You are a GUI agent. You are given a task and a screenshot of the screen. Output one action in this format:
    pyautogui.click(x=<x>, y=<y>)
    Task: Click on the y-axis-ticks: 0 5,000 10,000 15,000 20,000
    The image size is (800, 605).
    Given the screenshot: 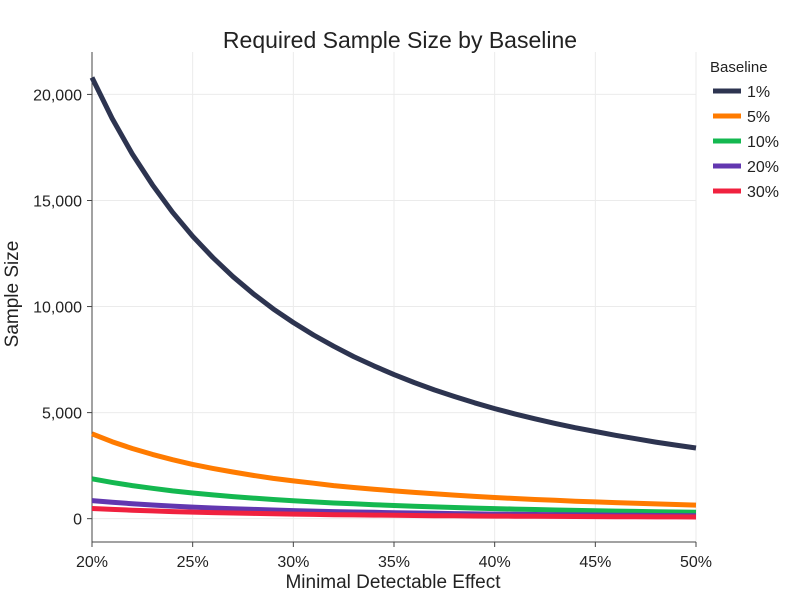 What is the action you would take?
    pyautogui.click(x=62, y=308)
    